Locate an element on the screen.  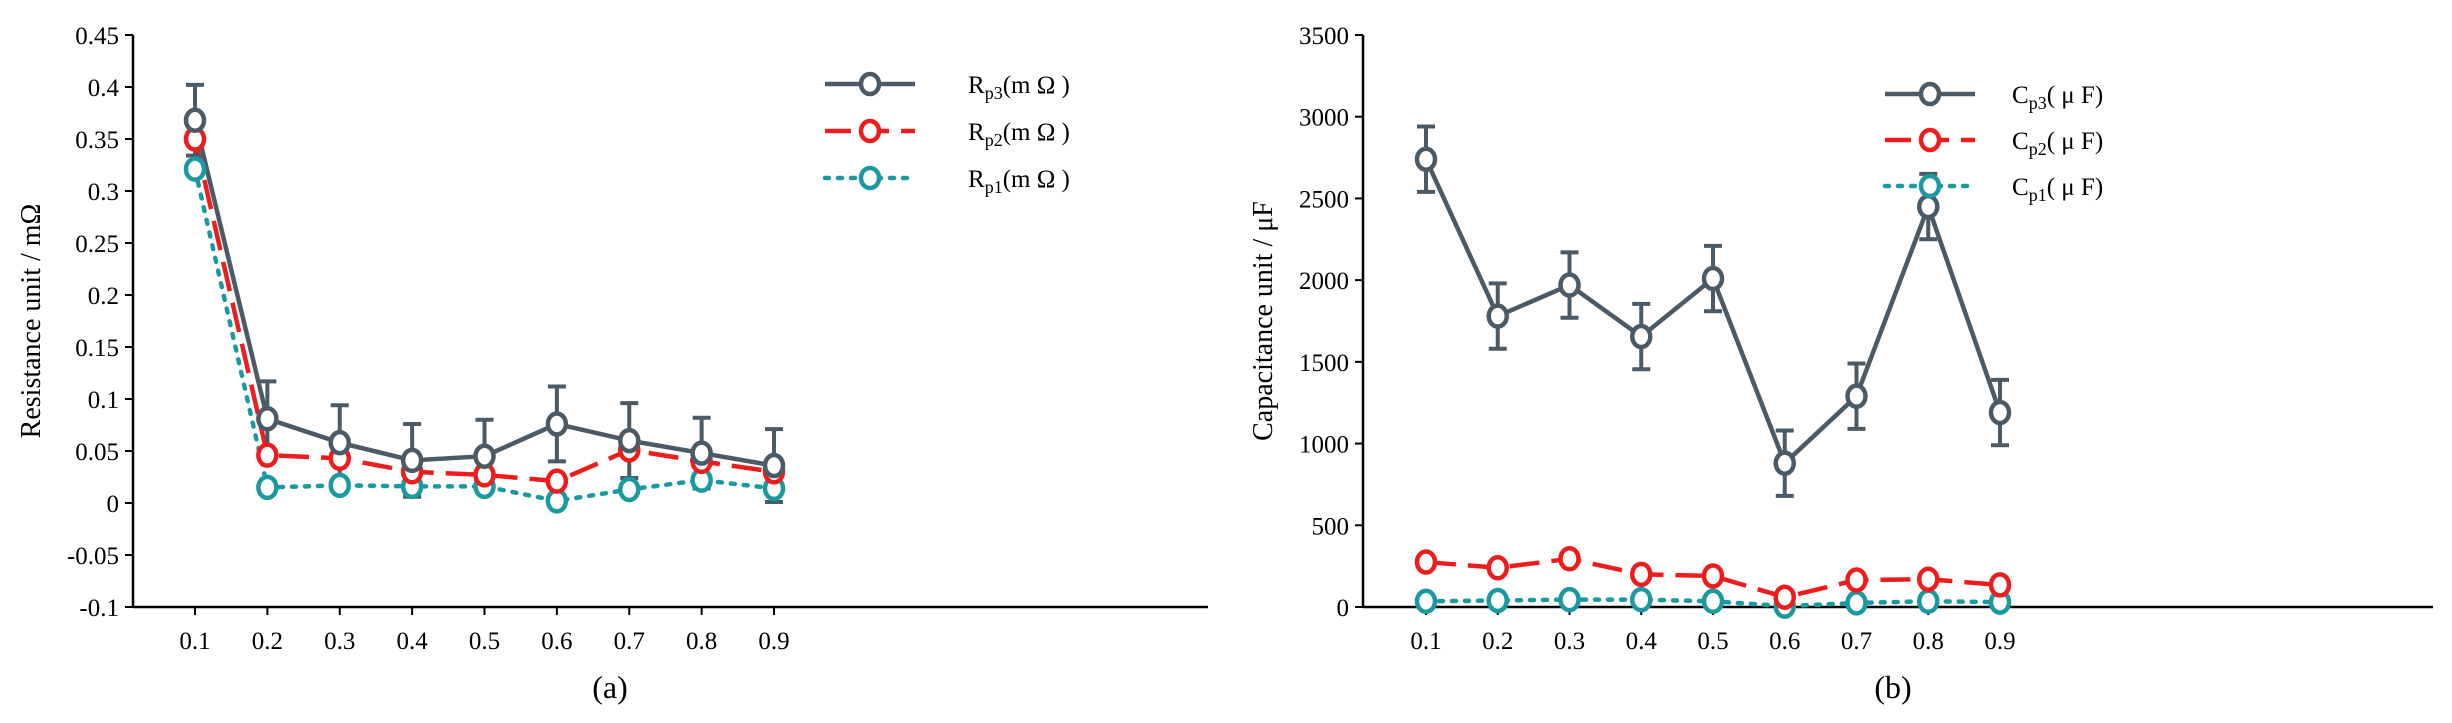
y-tick-label: 0.15 is located at coordinates (97, 348).